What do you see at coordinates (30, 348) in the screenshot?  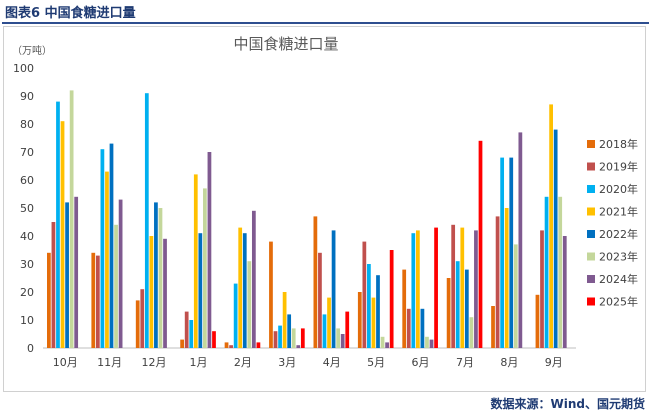 I see `y-tick-label: 0` at bounding box center [30, 348].